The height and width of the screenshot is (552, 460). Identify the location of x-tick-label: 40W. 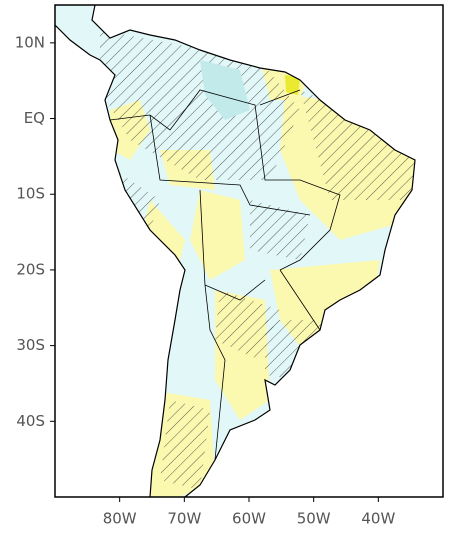
(378, 519).